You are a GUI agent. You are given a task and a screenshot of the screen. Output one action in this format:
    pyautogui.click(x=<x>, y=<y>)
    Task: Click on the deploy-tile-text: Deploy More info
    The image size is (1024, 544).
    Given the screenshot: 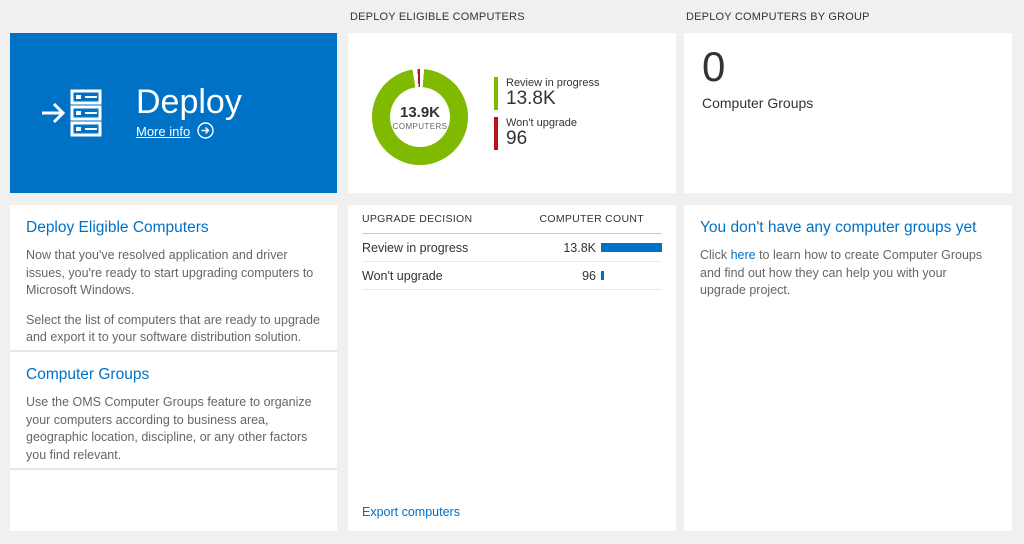 What is the action you would take?
    pyautogui.click(x=189, y=112)
    